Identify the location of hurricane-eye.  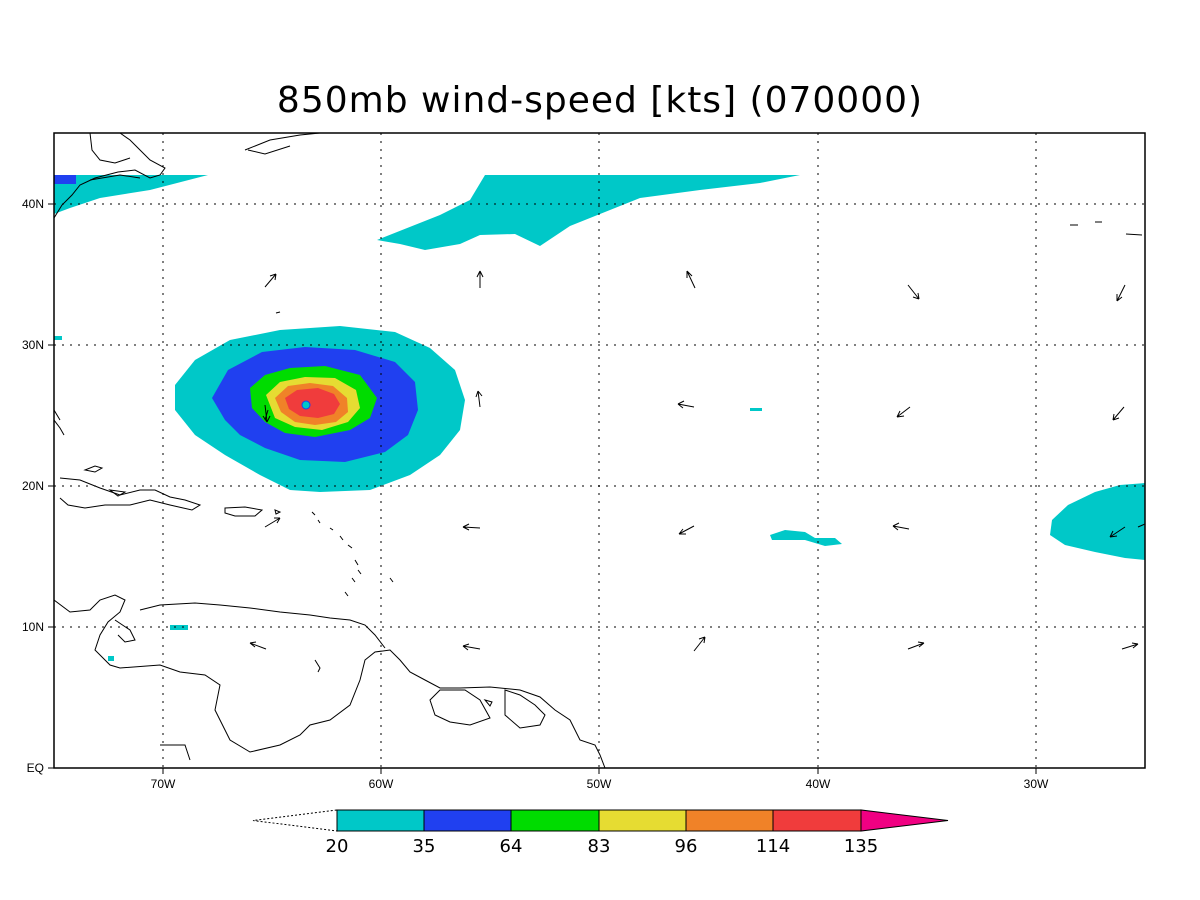
(306, 405).